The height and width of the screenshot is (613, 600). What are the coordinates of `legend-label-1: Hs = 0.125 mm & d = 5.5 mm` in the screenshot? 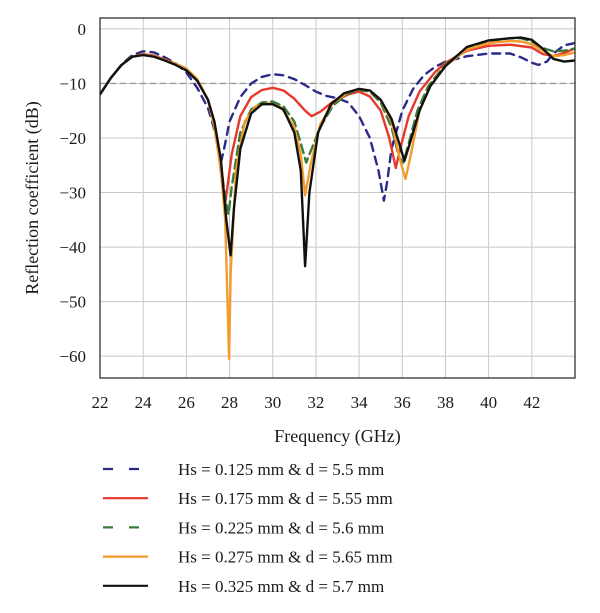 It's located at (281, 469).